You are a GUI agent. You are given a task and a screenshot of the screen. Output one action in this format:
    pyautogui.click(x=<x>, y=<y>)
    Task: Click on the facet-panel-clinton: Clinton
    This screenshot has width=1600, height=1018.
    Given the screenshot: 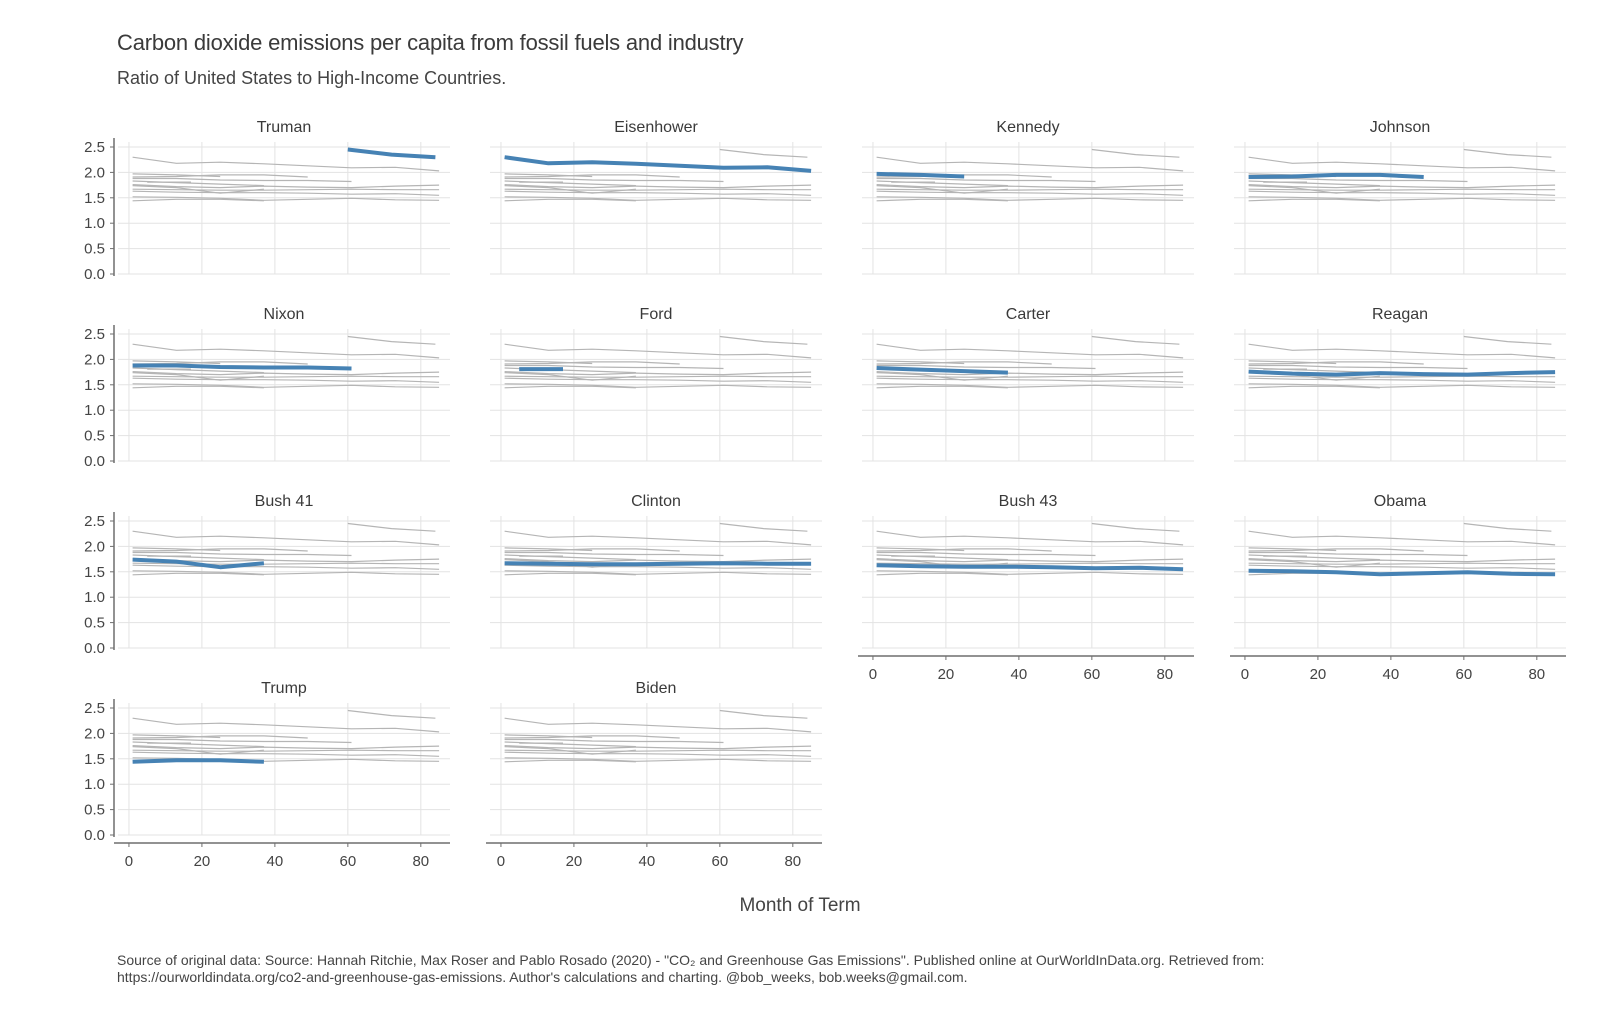 What is the action you would take?
    pyautogui.click(x=656, y=571)
    